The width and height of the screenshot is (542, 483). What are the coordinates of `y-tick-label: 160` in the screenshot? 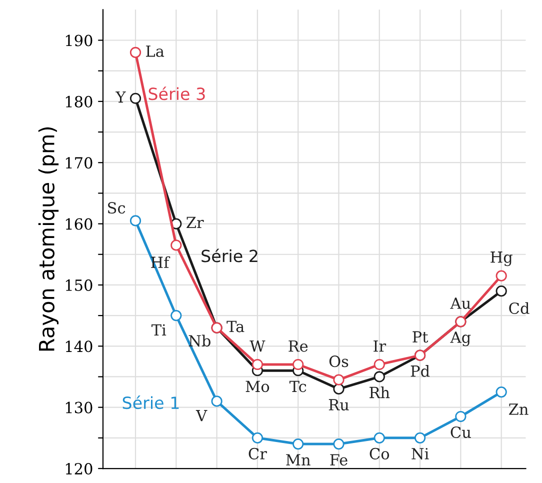 It's located at (79, 224).